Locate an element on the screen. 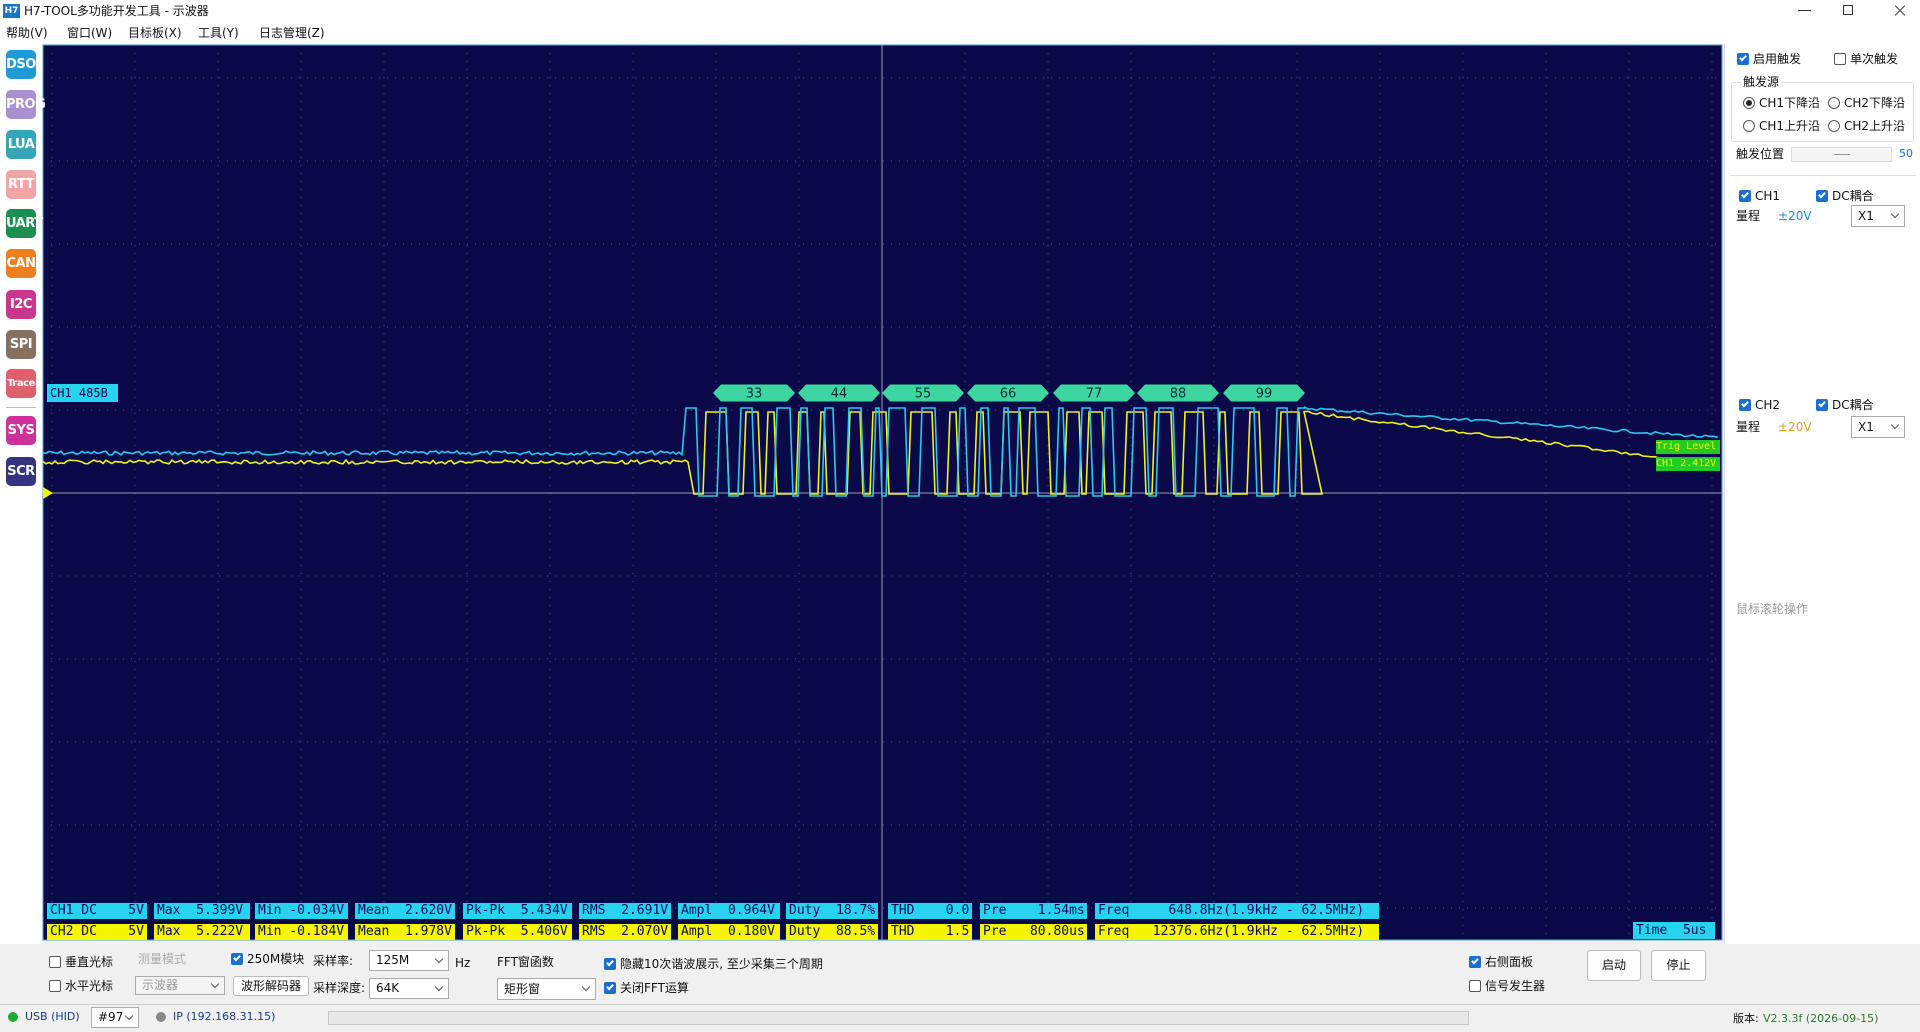 Image resolution: width=1920 pixels, height=1032 pixels. sidebar-separator is located at coordinates (21, 407).